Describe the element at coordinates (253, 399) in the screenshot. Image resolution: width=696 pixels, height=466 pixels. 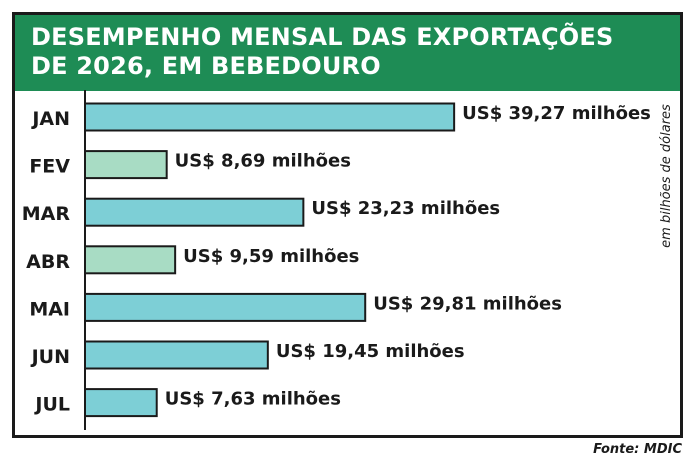
I see `value-label-jul: US$ 7,63 milhões` at that location.